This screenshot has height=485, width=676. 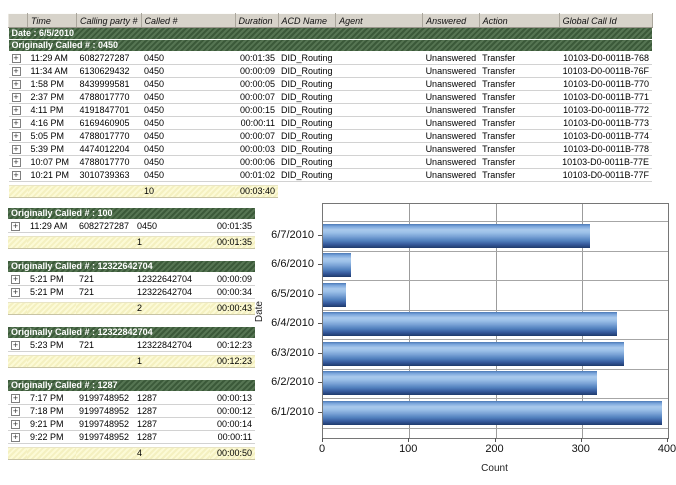 I want to click on call-row: +11:29 AM 6082727287 0450 00:01:35, so click(x=131, y=226).